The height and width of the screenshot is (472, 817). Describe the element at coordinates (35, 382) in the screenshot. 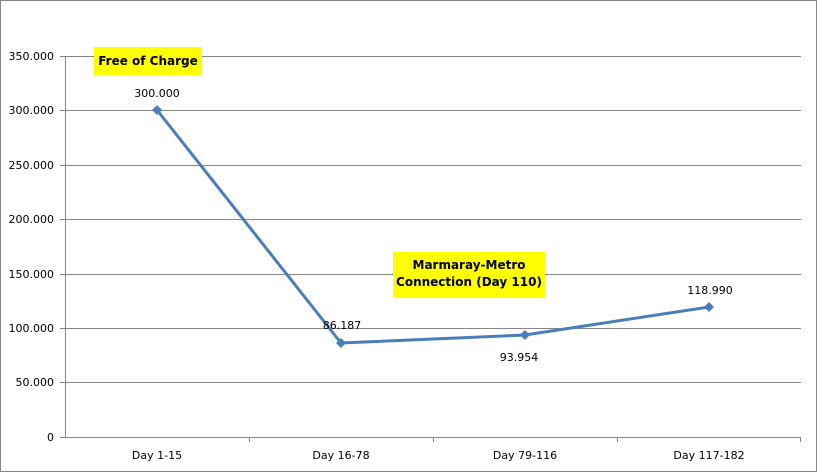

I see `y-tick: 50.000` at that location.